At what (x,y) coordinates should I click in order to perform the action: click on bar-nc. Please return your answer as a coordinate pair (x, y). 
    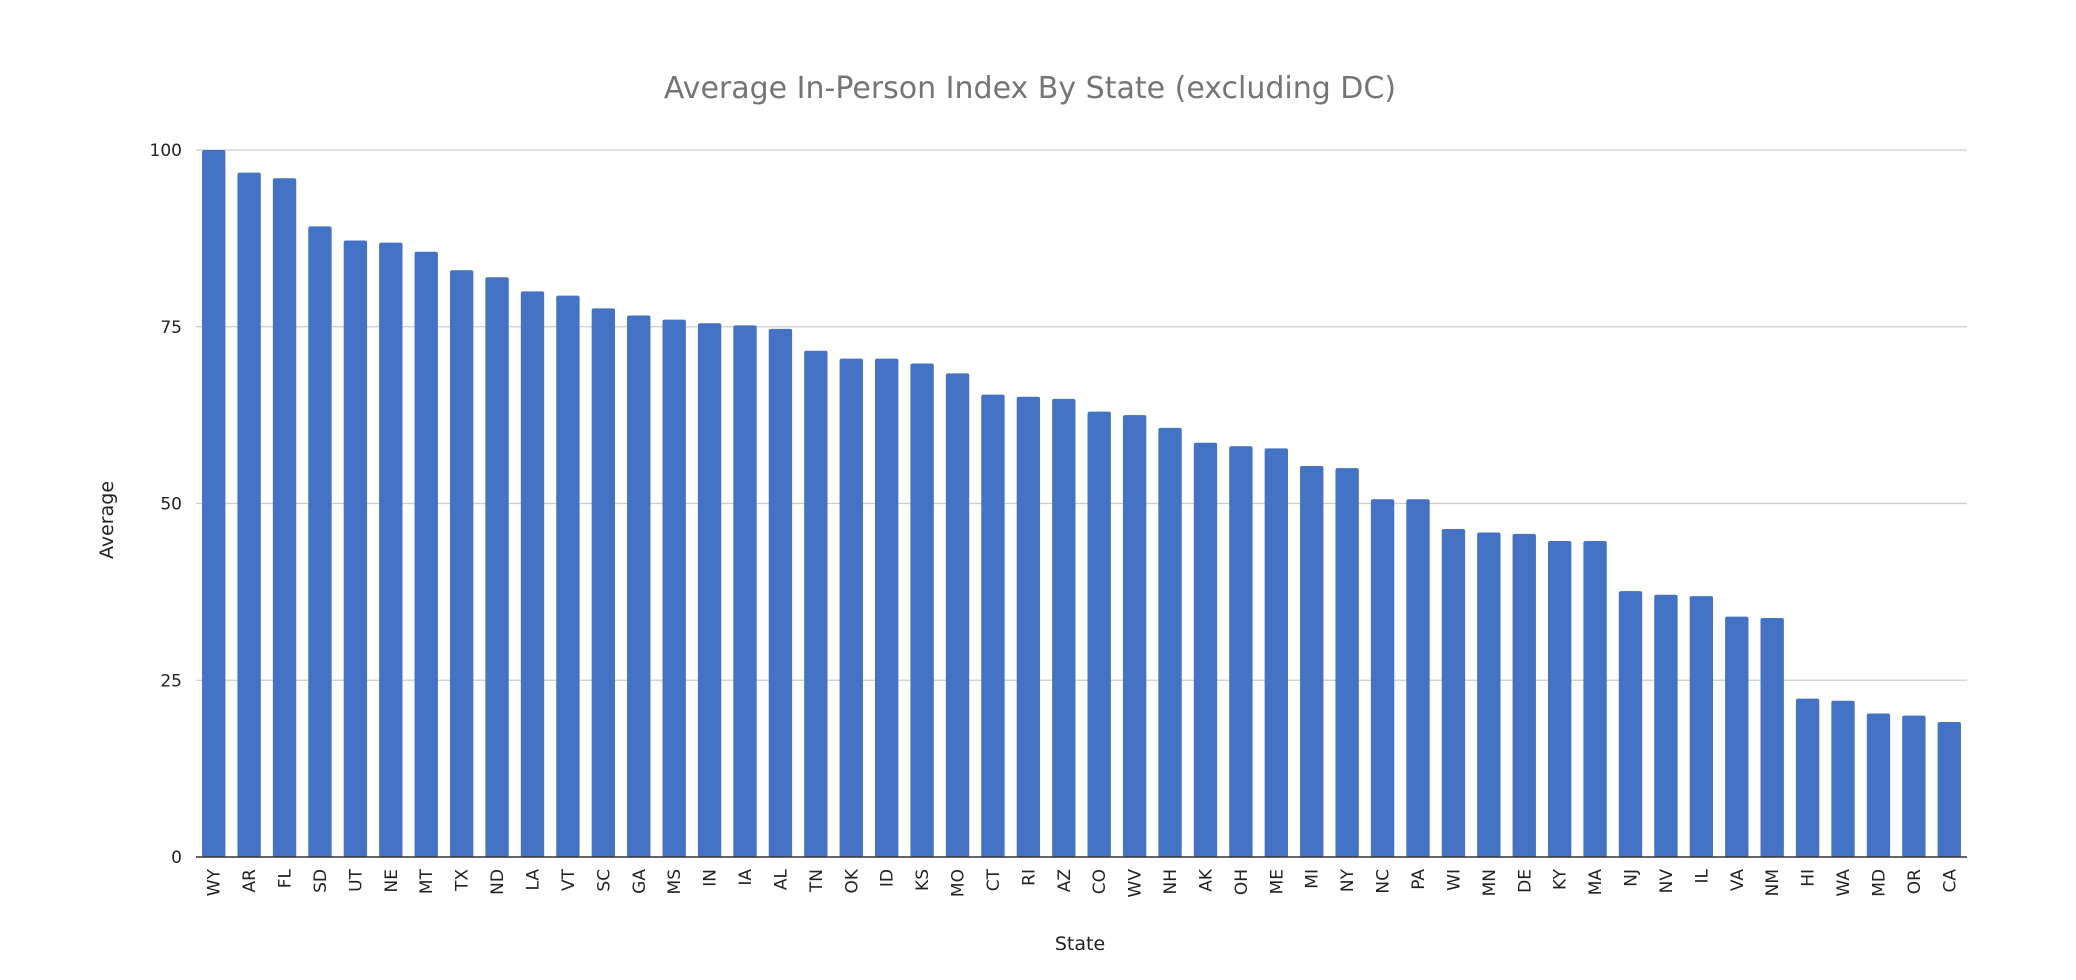
    Looking at the image, I should click on (1382, 678).